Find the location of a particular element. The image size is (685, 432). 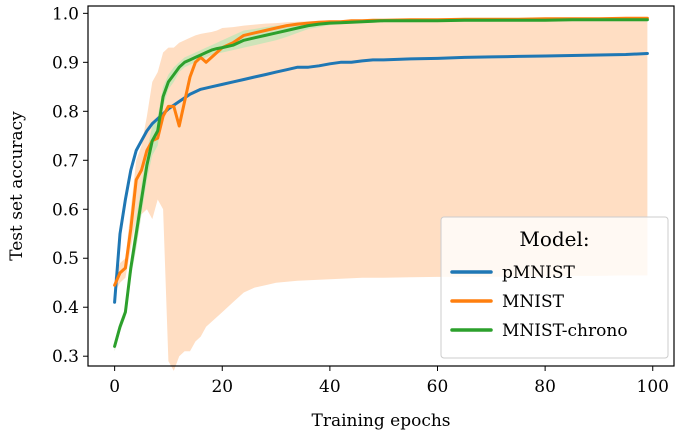

legend-label-pmnist: pMNIST is located at coordinates (539, 273).